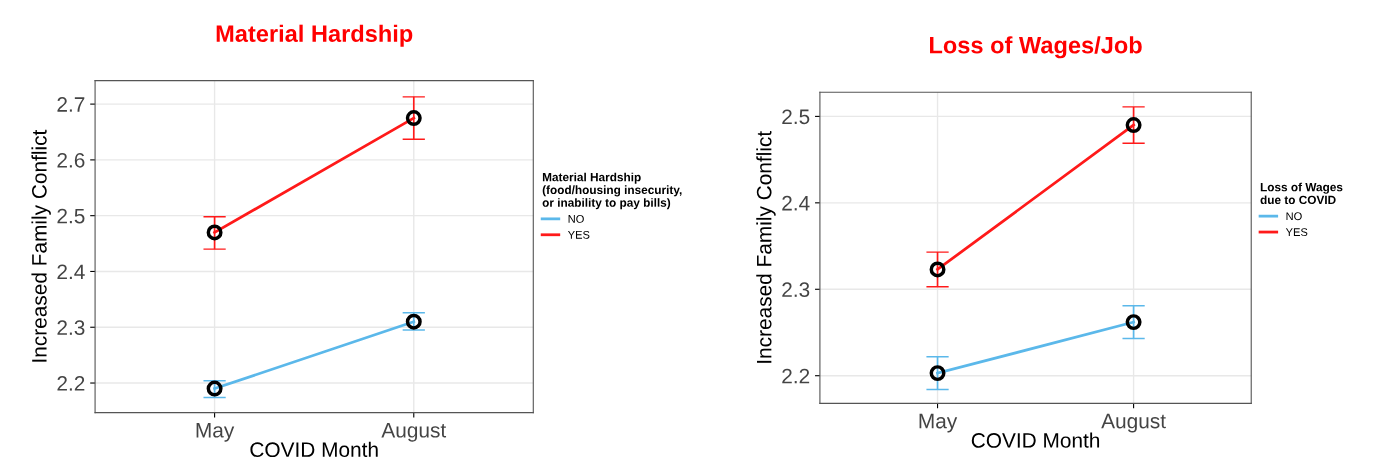 This screenshot has height=461, width=1378. Describe the element at coordinates (1036, 47) in the screenshot. I see `chart-title: Loss of Wages/Job` at that location.